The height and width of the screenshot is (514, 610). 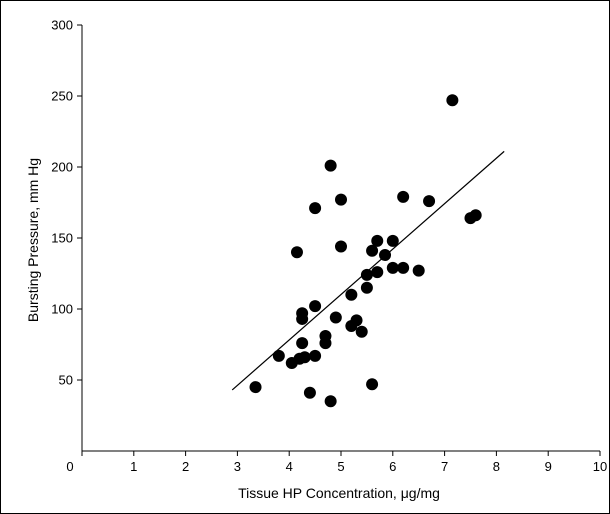 I want to click on y-tick-label: 100, so click(x=62, y=309).